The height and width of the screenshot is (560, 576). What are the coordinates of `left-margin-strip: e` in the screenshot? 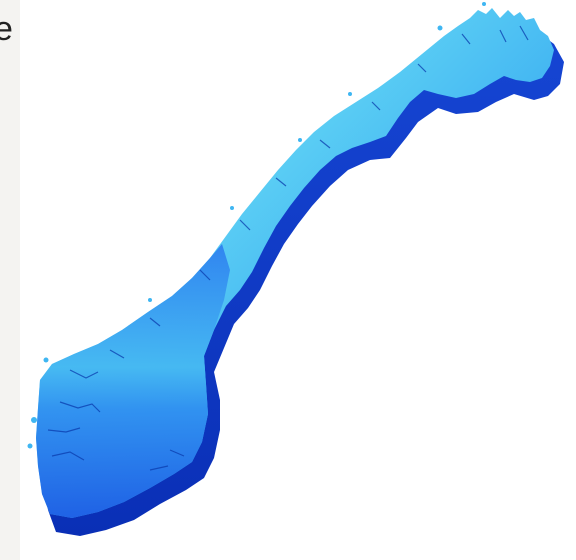 It's located at (10, 280).